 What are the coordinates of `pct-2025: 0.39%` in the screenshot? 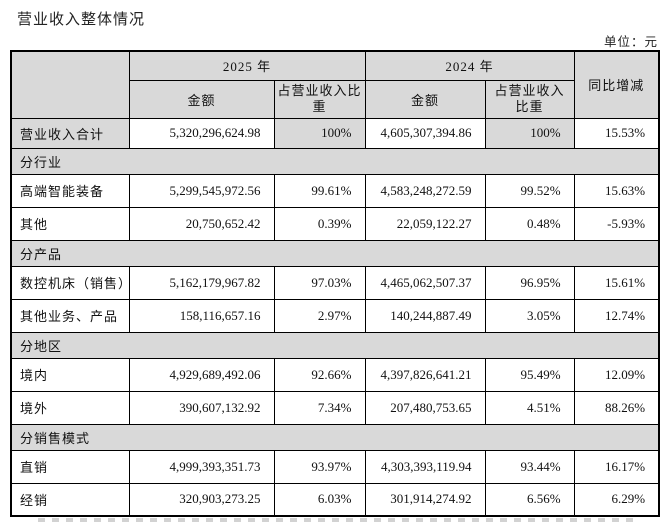 It's located at (319, 223).